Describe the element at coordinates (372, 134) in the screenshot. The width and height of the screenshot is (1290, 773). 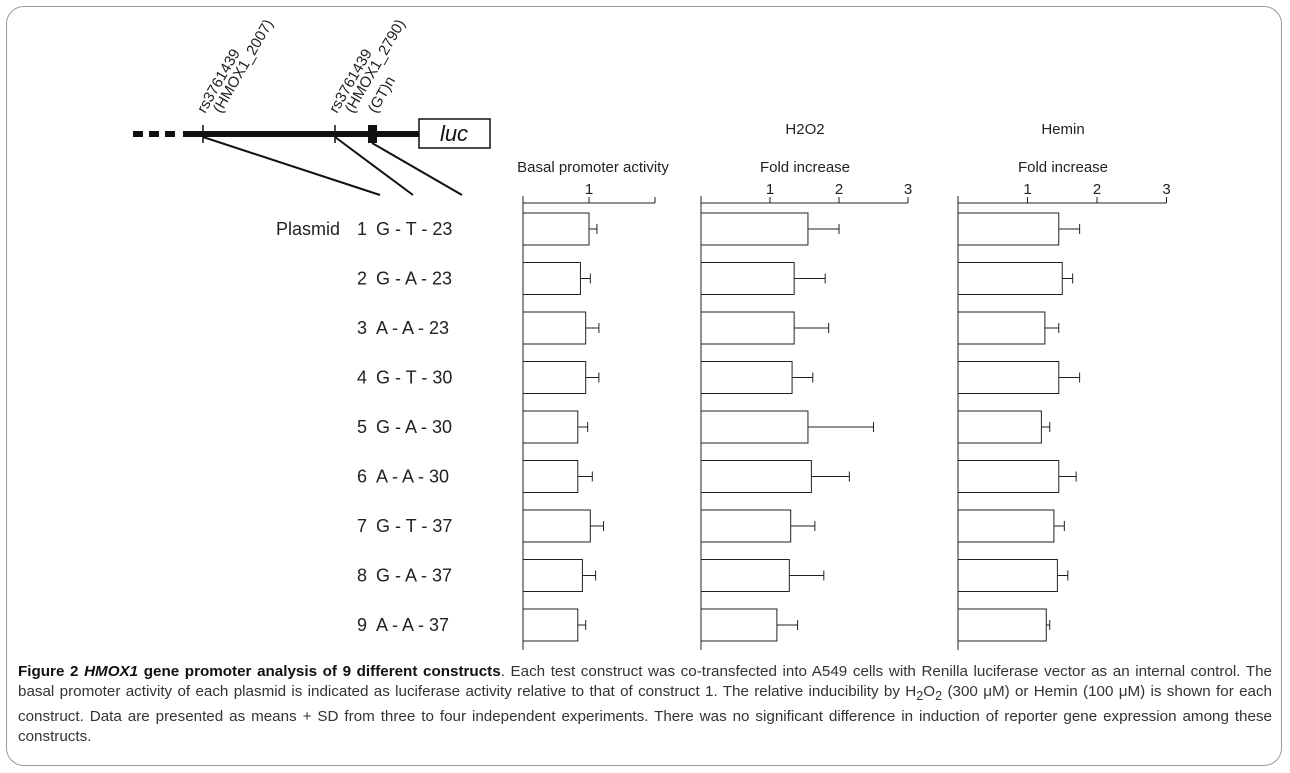
I see `gt-repeat-box` at that location.